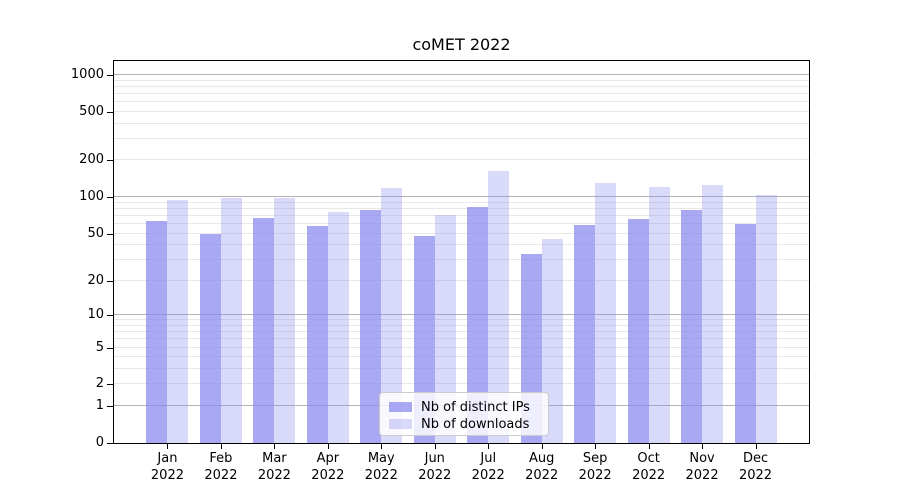 This screenshot has width=900, height=500. What do you see at coordinates (745, 333) in the screenshot?
I see `bar-distinct-ips-dec` at bounding box center [745, 333].